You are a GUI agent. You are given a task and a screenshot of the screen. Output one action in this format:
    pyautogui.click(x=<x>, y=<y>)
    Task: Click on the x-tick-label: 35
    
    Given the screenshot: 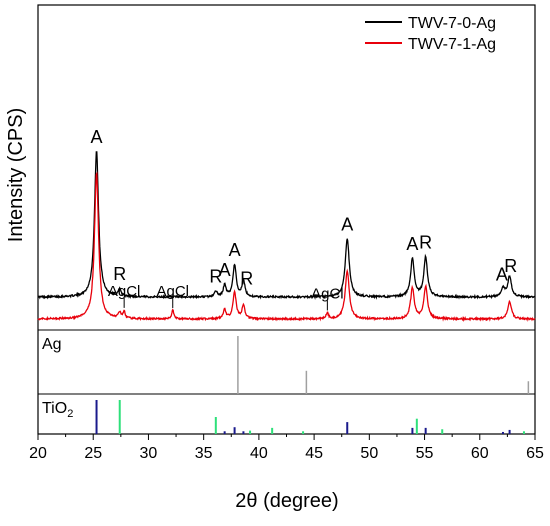 What is the action you would take?
    pyautogui.click(x=204, y=453)
    